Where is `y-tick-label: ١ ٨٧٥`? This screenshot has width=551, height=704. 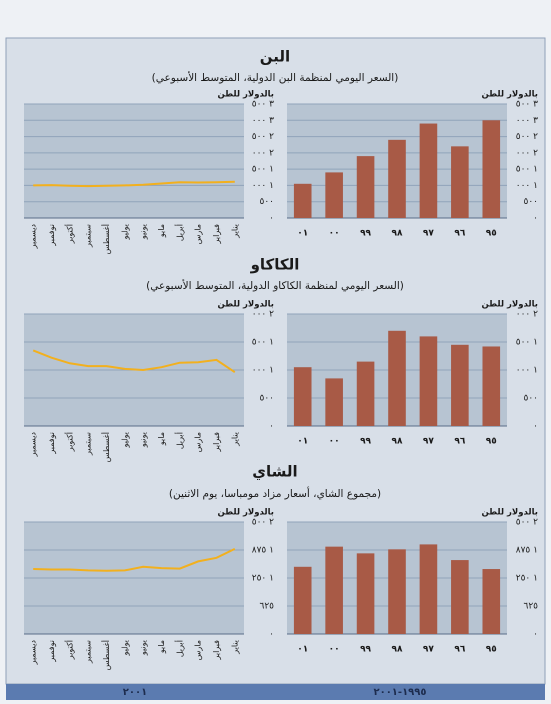
y-tick-label: ١ ٨٧٥ is located at coordinates (527, 551).